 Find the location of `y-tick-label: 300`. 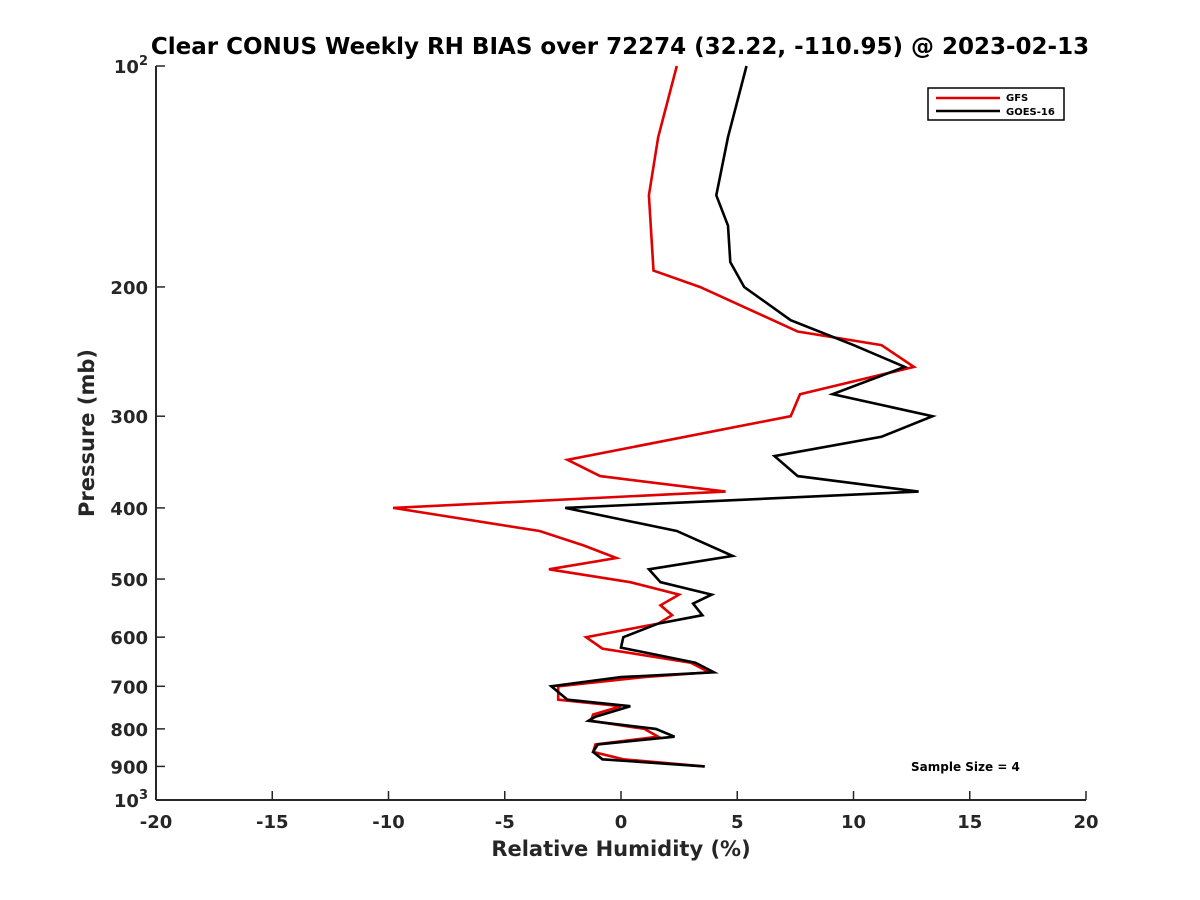

y-tick-label: 300 is located at coordinates (129, 417).